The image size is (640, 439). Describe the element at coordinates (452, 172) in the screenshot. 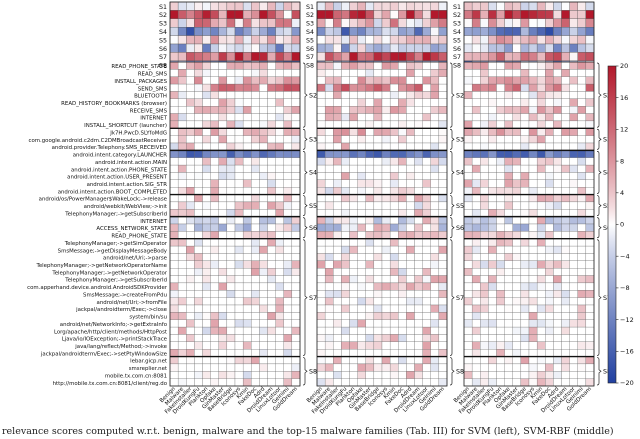

I see `group-bracket-S4` at that location.